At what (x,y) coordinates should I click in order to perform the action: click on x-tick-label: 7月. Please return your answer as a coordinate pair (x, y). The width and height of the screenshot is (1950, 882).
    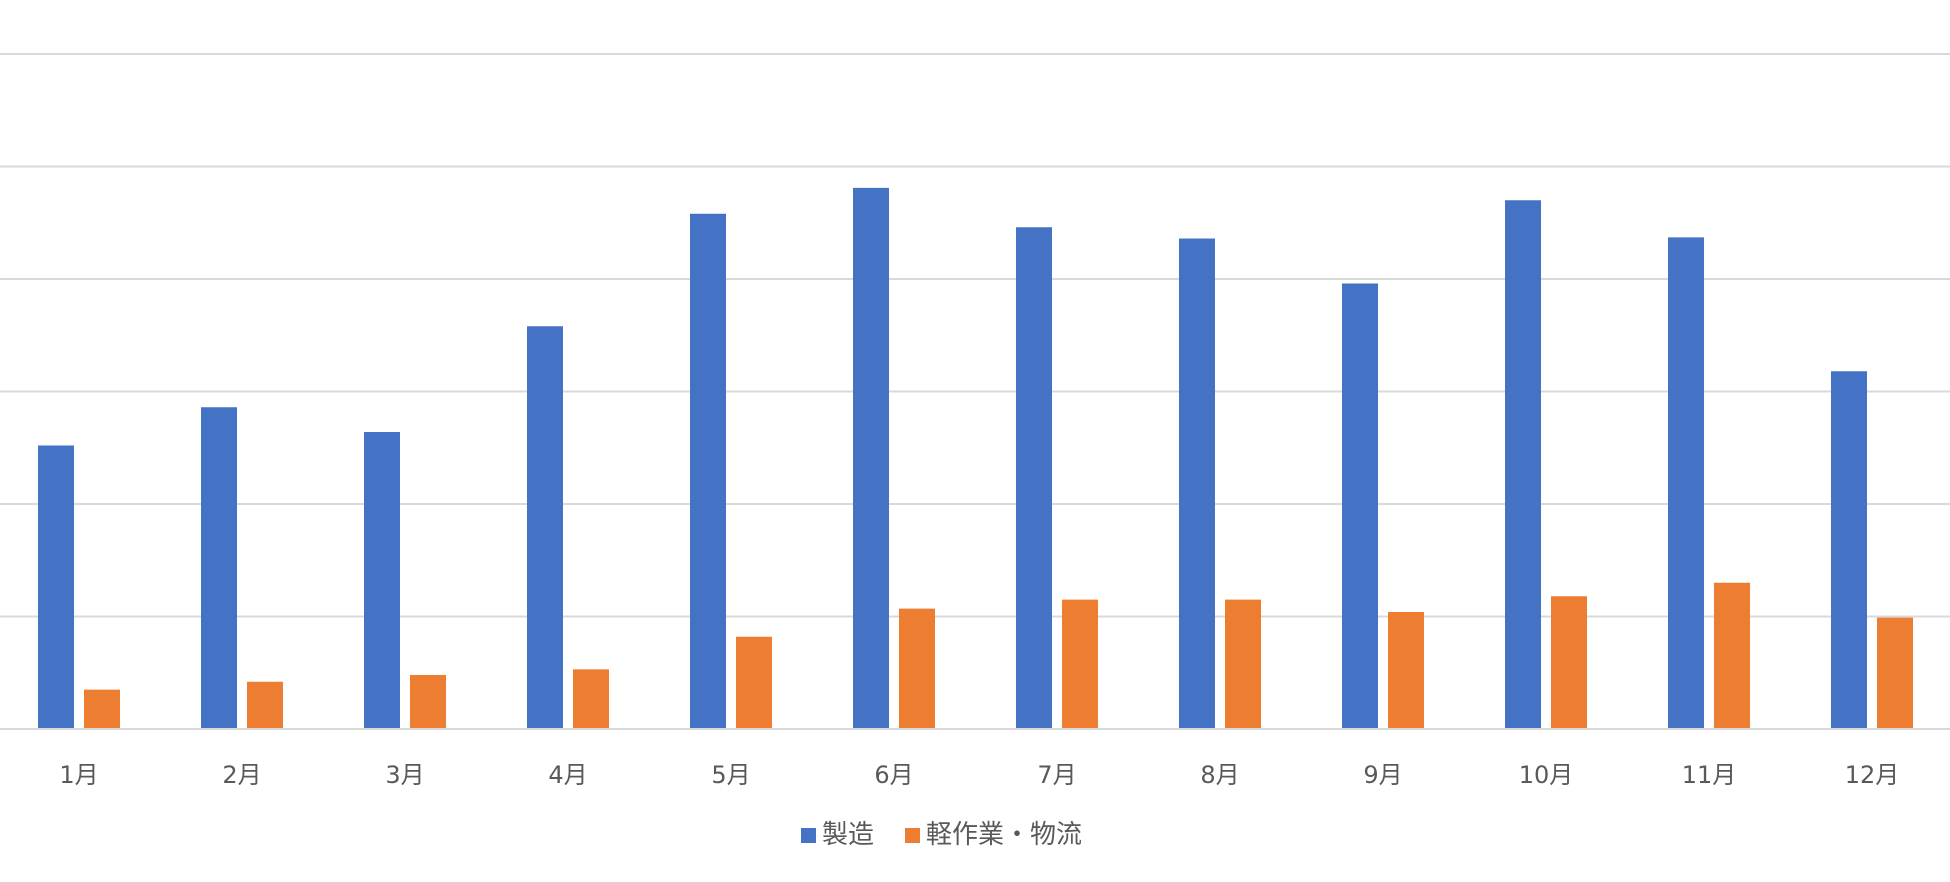
    Looking at the image, I should click on (1056, 775).